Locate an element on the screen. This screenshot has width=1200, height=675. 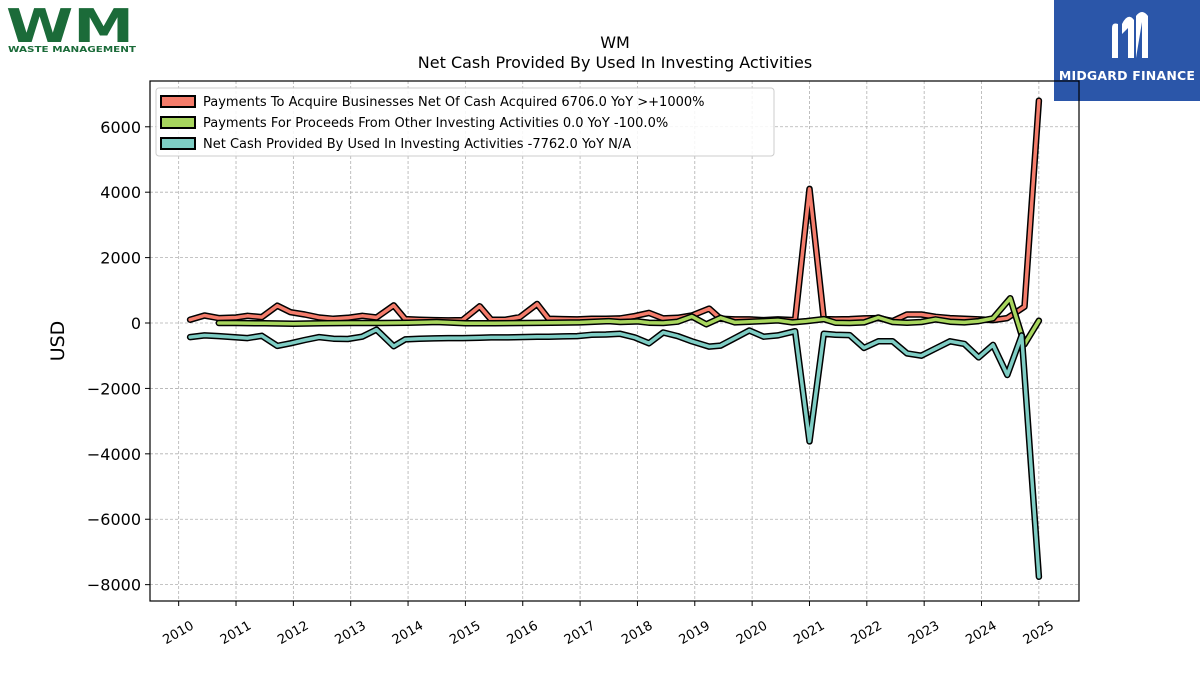
x-tick-label: 2010 is located at coordinates (179, 633).